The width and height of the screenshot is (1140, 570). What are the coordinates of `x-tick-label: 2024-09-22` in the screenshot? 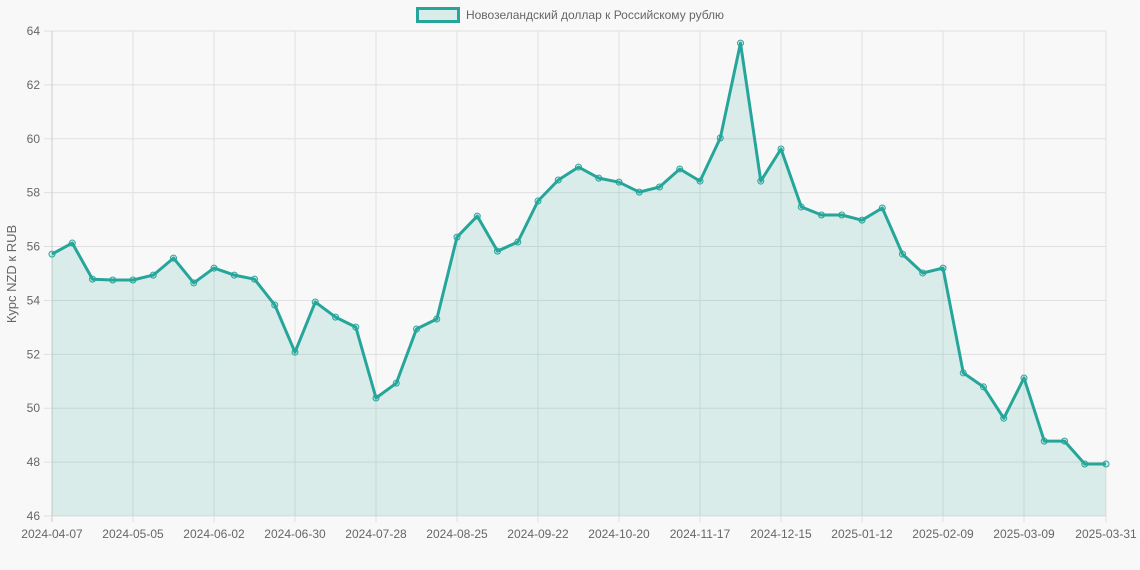 It's located at (538, 534).